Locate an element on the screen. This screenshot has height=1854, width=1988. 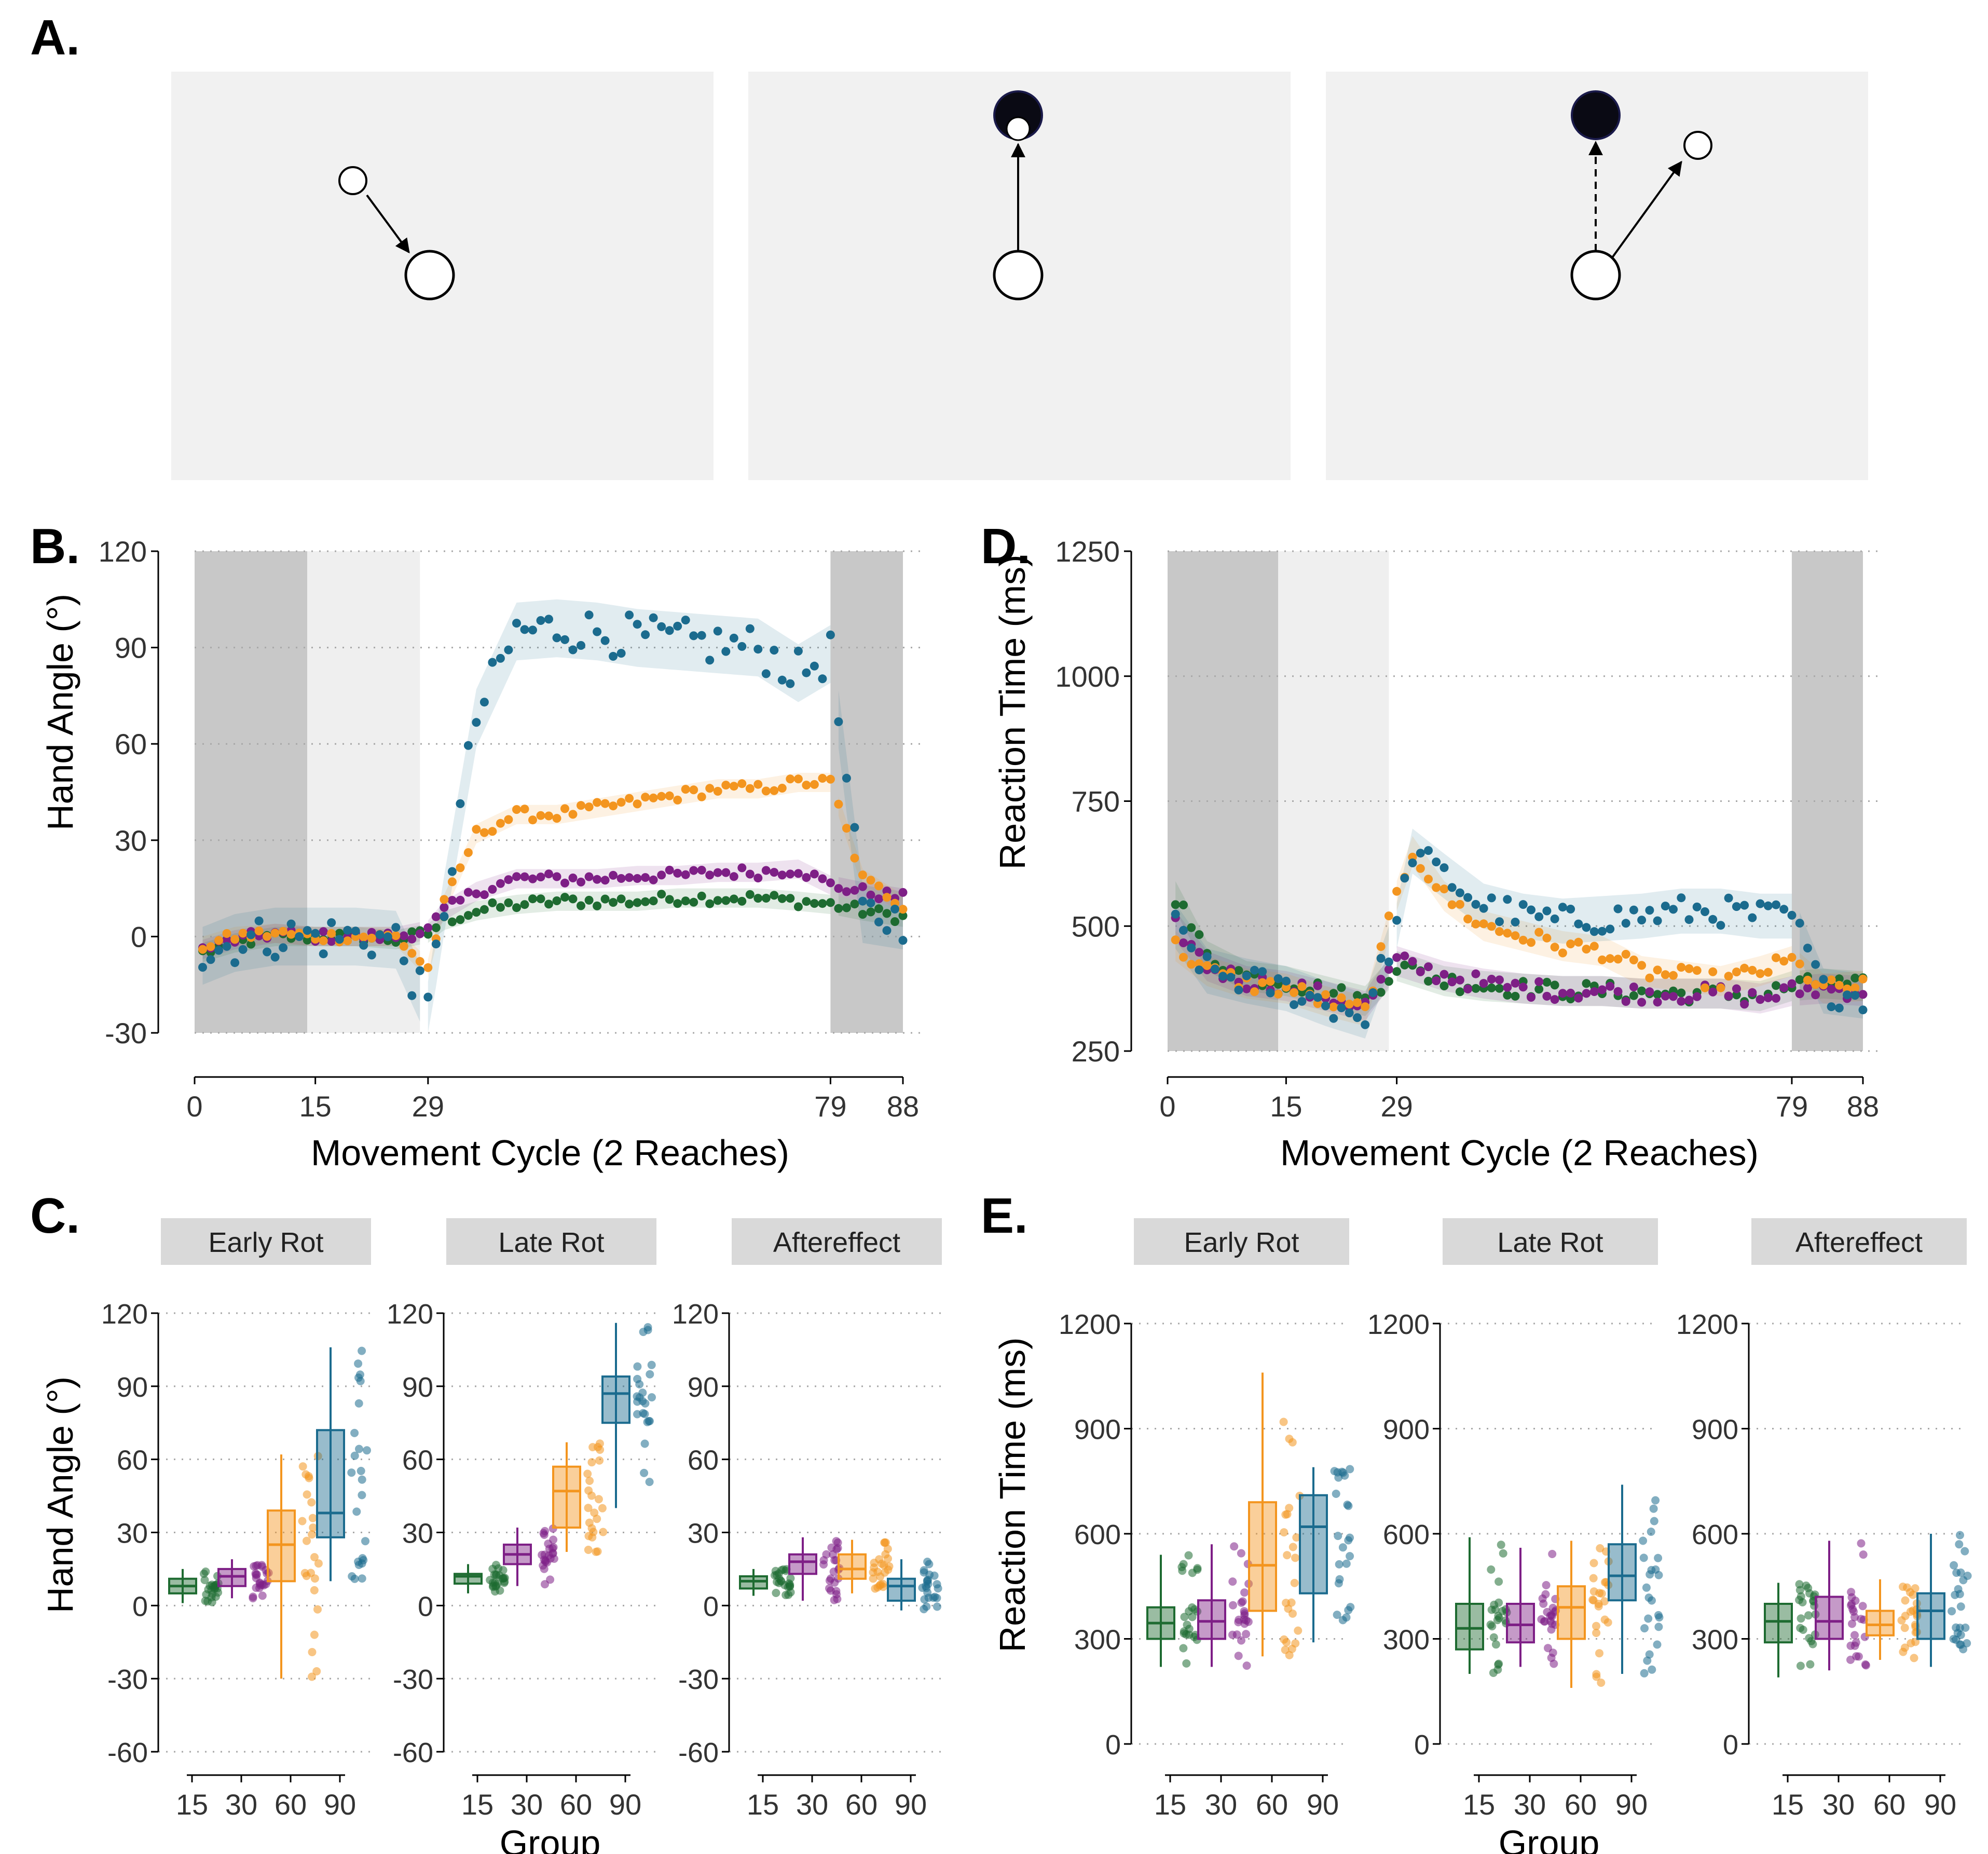
facet-strip is located at coordinates (1550, 1241).